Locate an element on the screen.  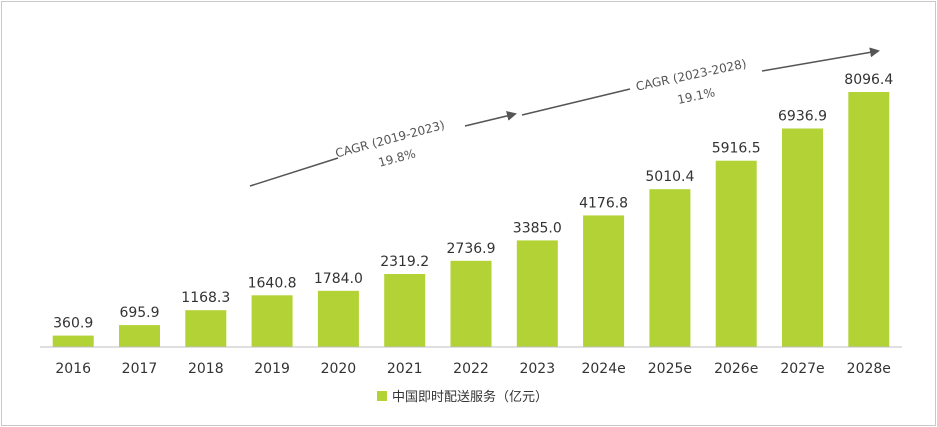
cagr-value-2: 19.1% is located at coordinates (696, 96).